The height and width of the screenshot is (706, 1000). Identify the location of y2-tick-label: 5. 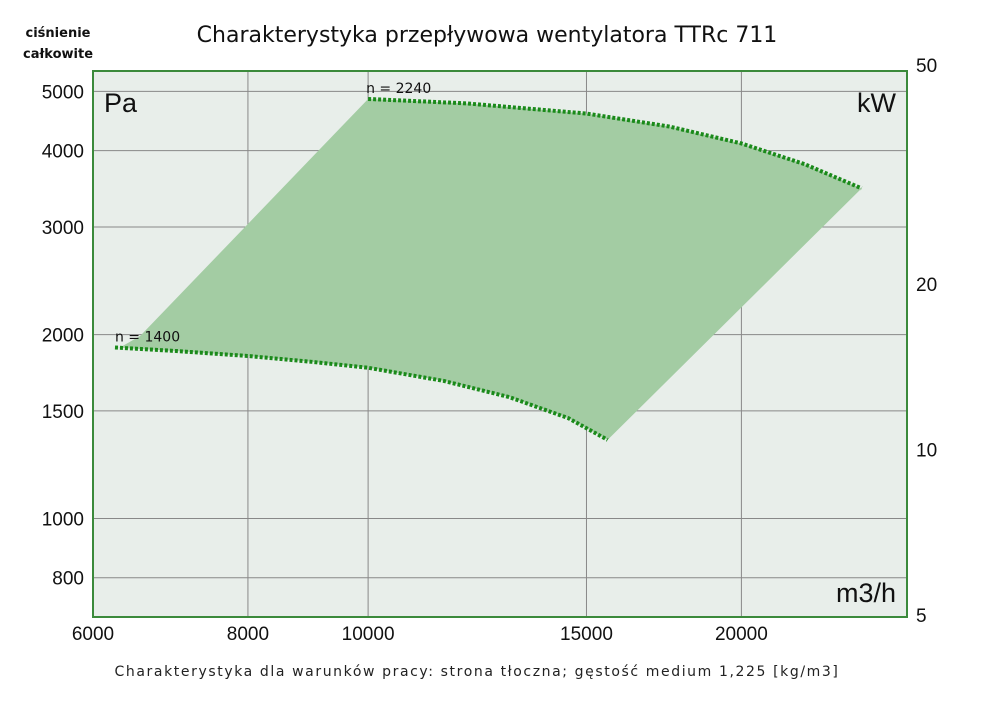
(921, 616).